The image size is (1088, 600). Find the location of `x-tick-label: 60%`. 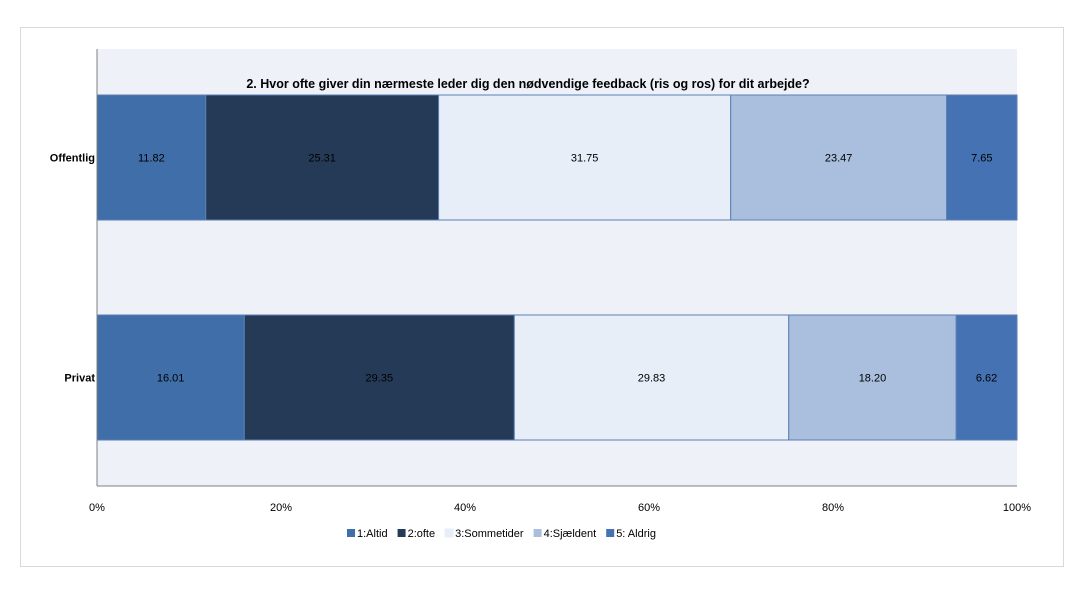

x-tick-label: 60% is located at coordinates (649, 508).